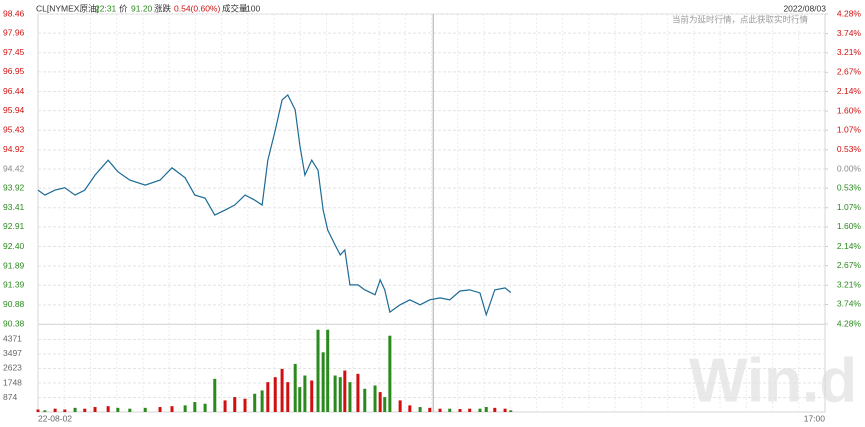  What do you see at coordinates (14, 304) in the screenshot?
I see `y-tick-label: 90.88` at bounding box center [14, 304].